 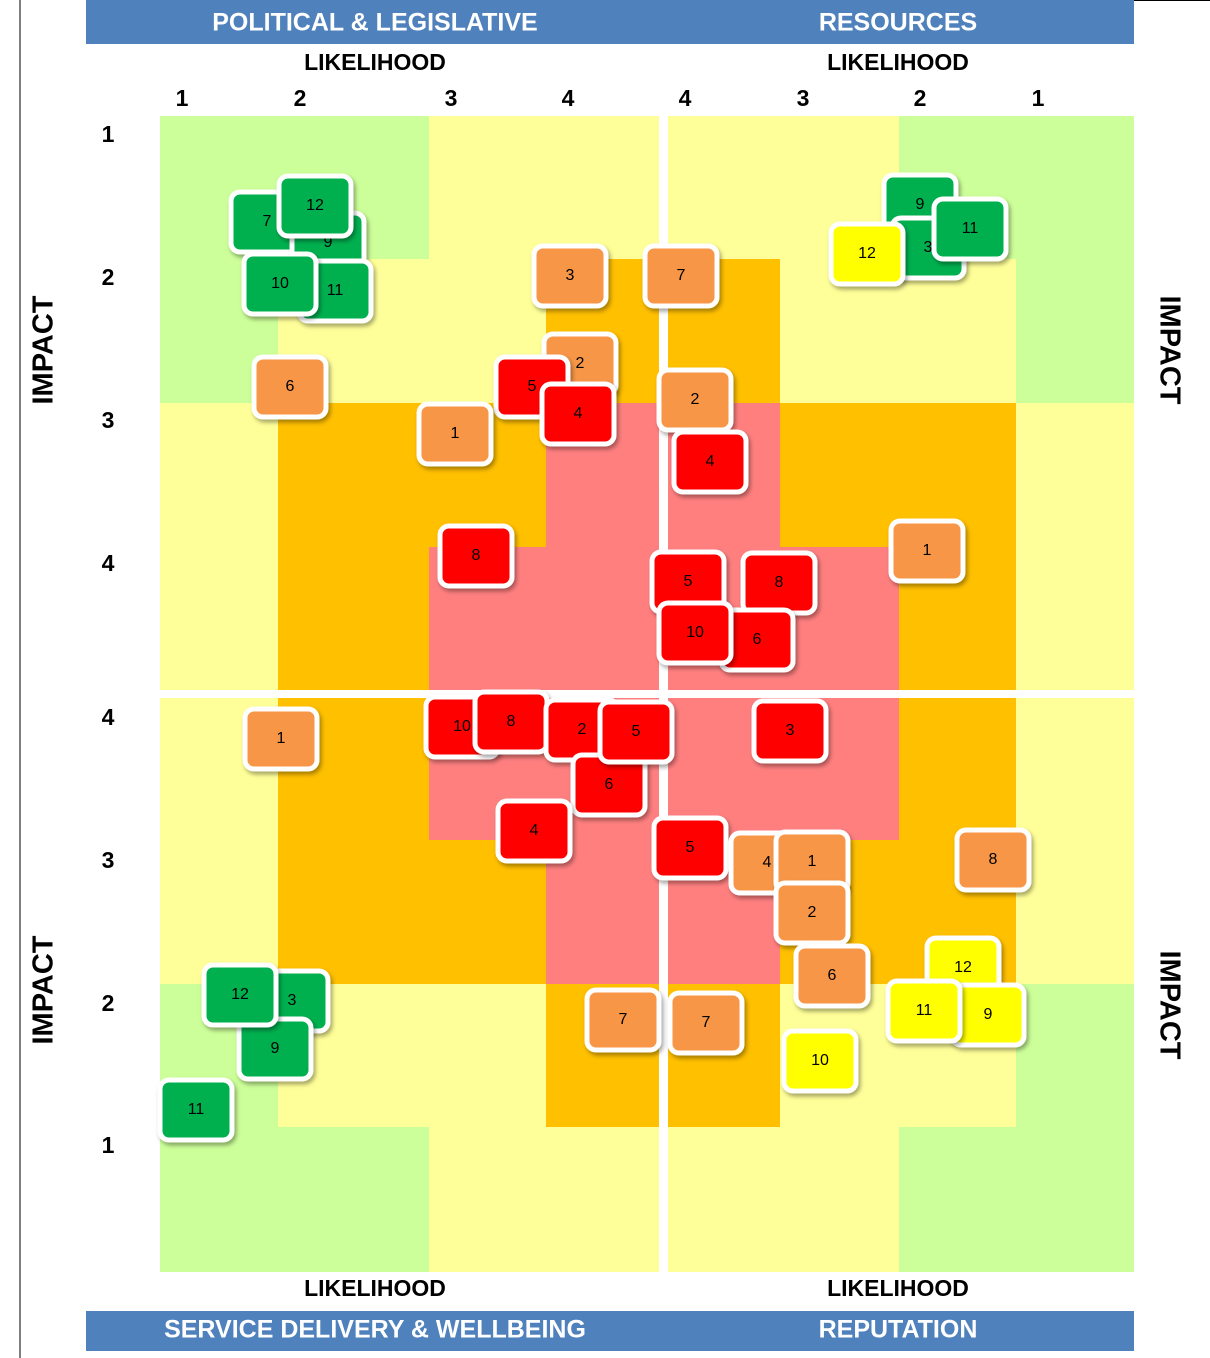 I want to click on likelihood-tick: 4, so click(x=685, y=98).